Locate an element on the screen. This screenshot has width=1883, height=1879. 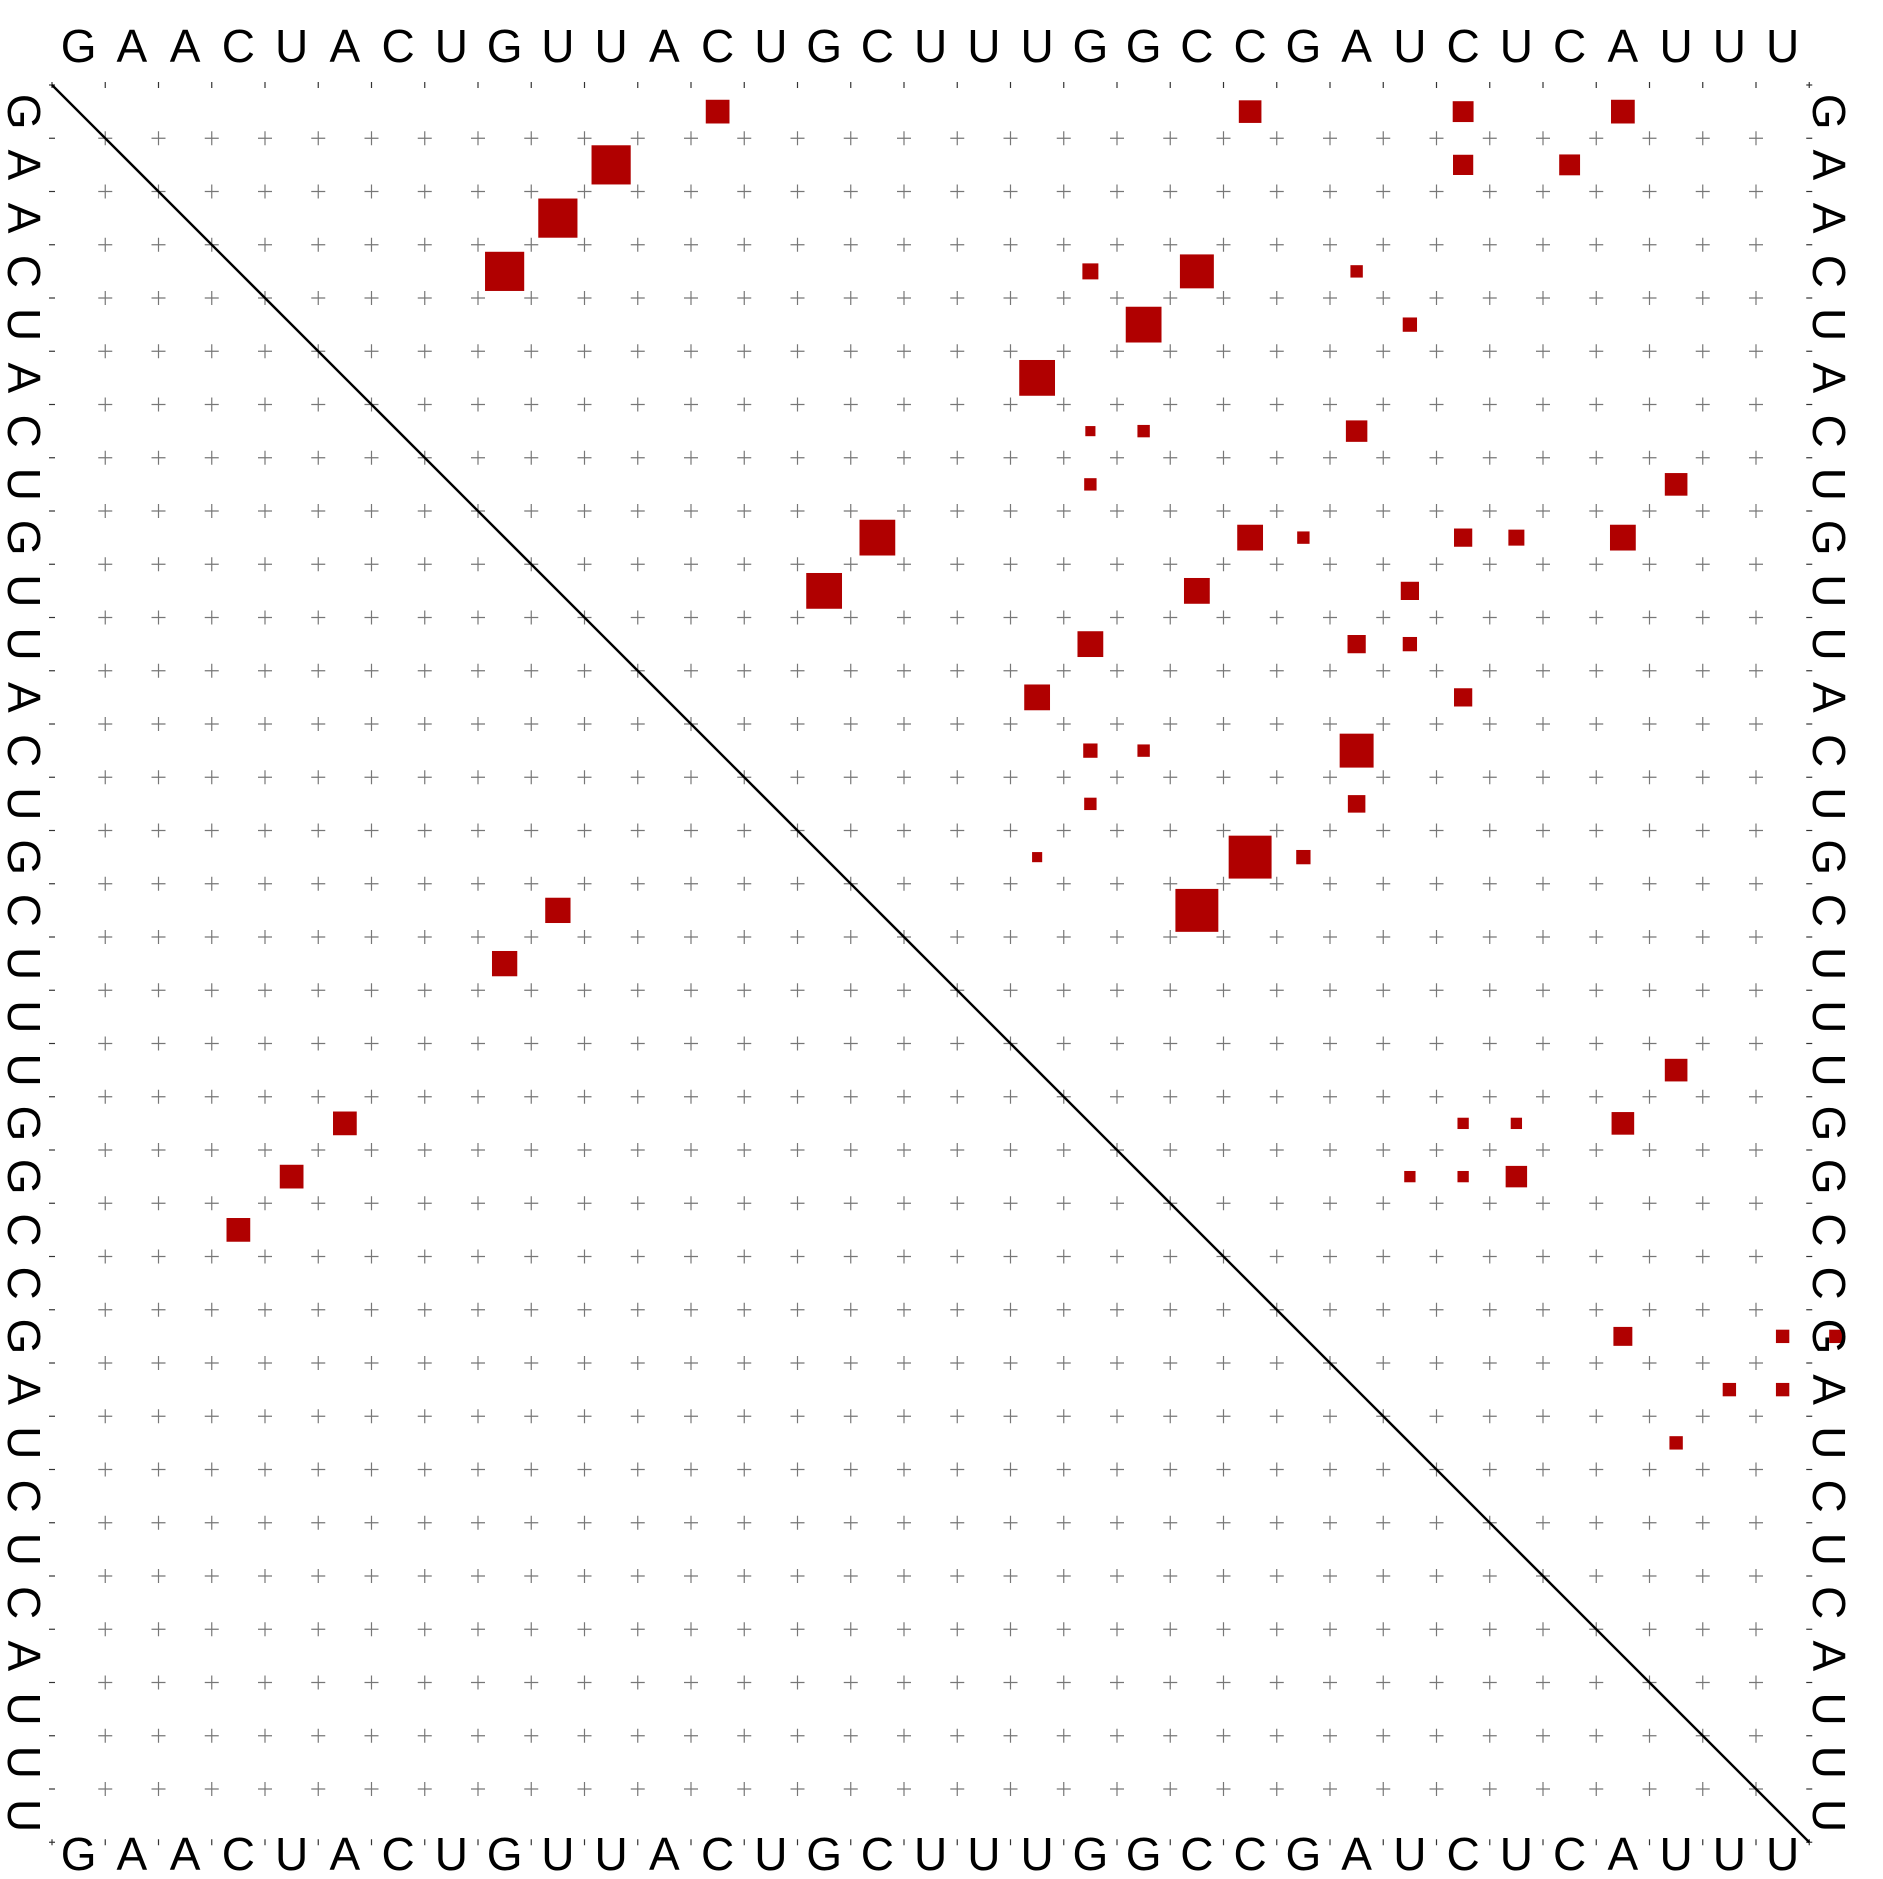
seq-label-top: A is located at coordinates (132, 46).